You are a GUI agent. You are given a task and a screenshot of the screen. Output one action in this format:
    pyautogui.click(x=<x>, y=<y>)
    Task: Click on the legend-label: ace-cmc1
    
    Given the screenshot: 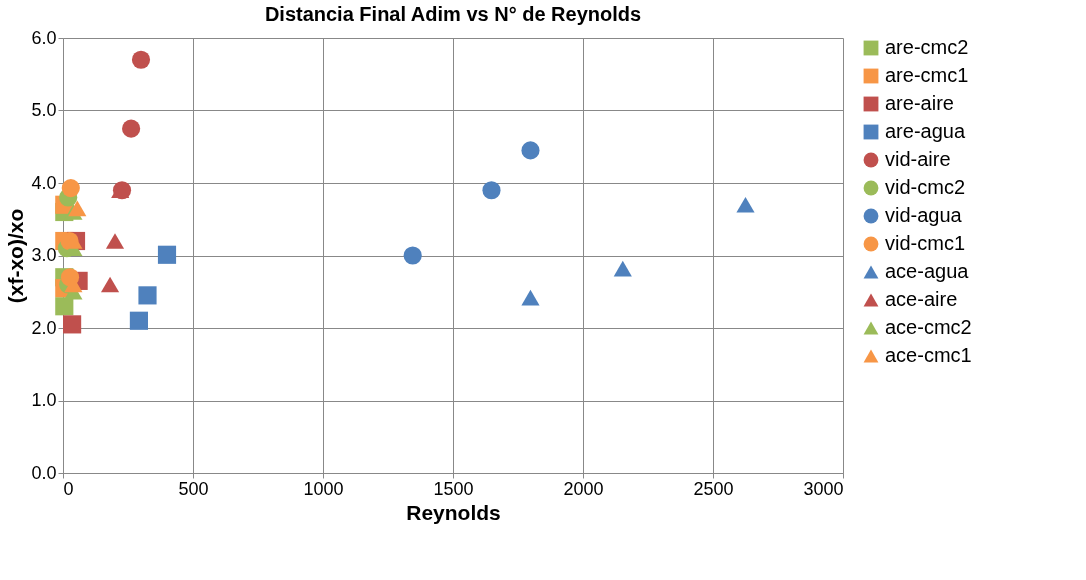 What is the action you would take?
    pyautogui.click(x=928, y=355)
    